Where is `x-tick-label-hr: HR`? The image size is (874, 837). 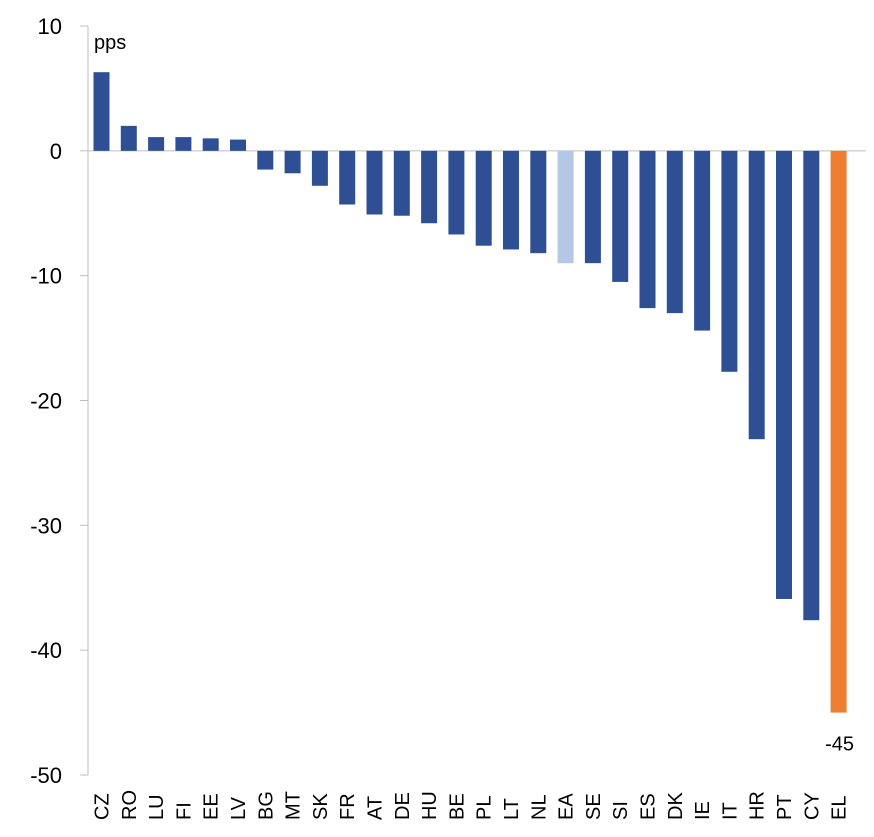
x-tick-label-hr: HR is located at coordinates (758, 805).